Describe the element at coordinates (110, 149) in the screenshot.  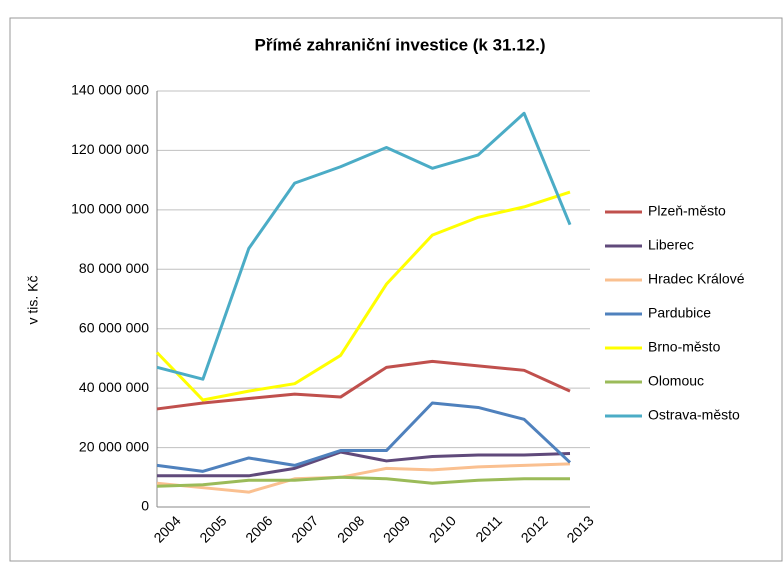
I see `y-tick-label: 120 000 000` at that location.